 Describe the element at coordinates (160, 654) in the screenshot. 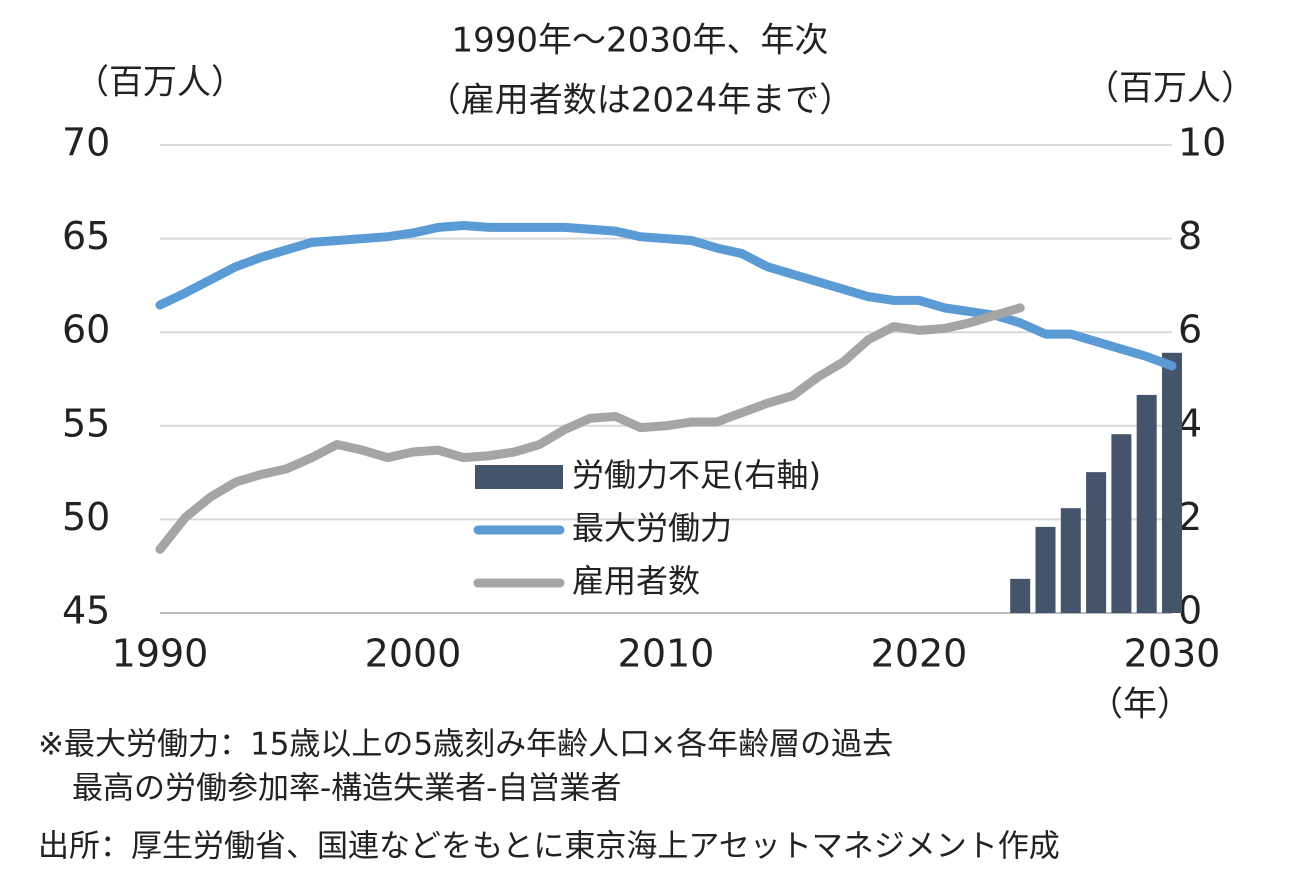

I see `x-tick-label: 1990` at that location.